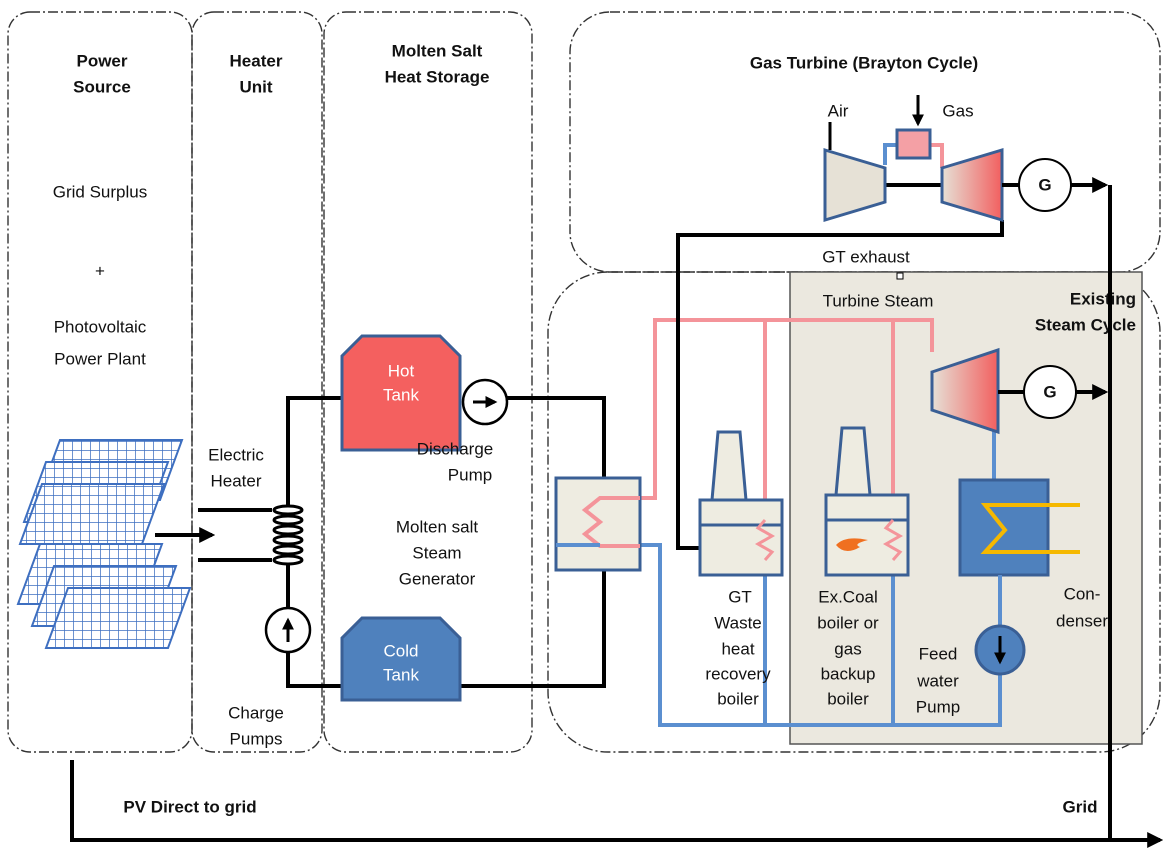 Image resolution: width=1172 pixels, height=850 pixels. I want to click on title: Heater, so click(256, 60).